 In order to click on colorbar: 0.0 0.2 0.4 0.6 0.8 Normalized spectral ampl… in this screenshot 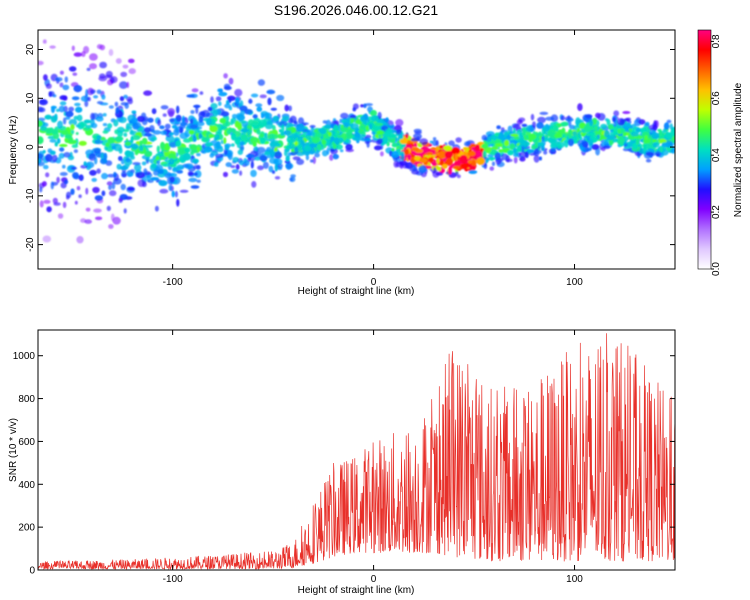, I will do `click(720, 152)`.